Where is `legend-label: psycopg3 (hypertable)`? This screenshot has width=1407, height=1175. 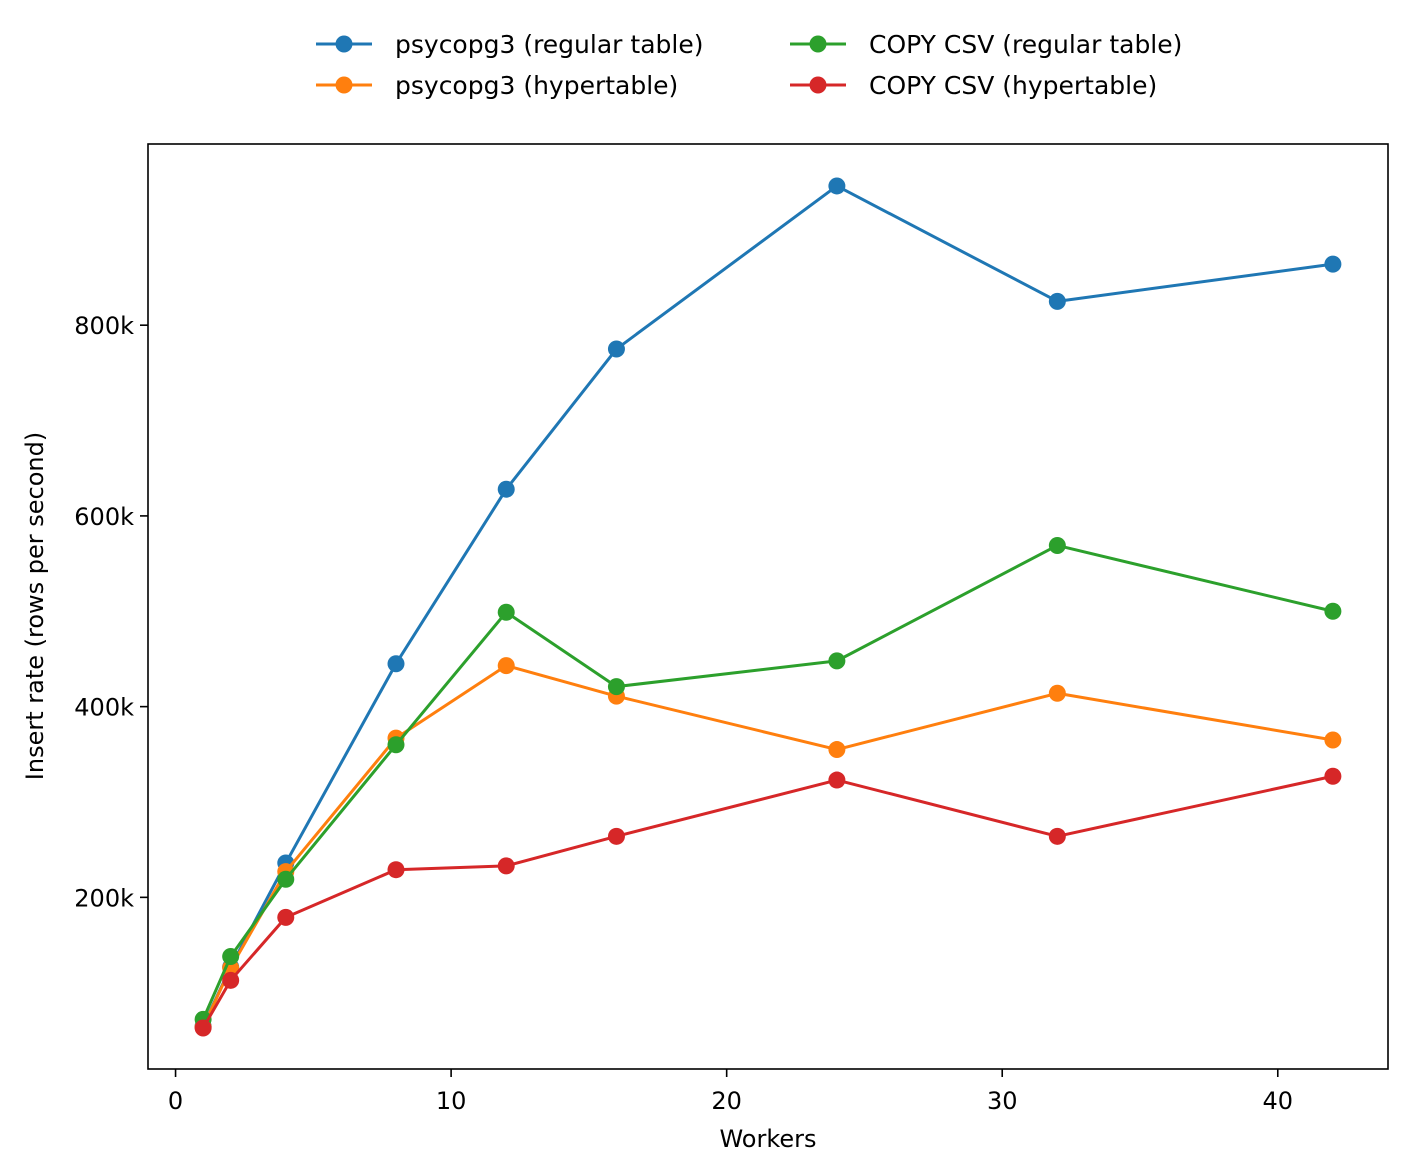
legend-label: psycopg3 (hypertable) is located at coordinates (536, 85).